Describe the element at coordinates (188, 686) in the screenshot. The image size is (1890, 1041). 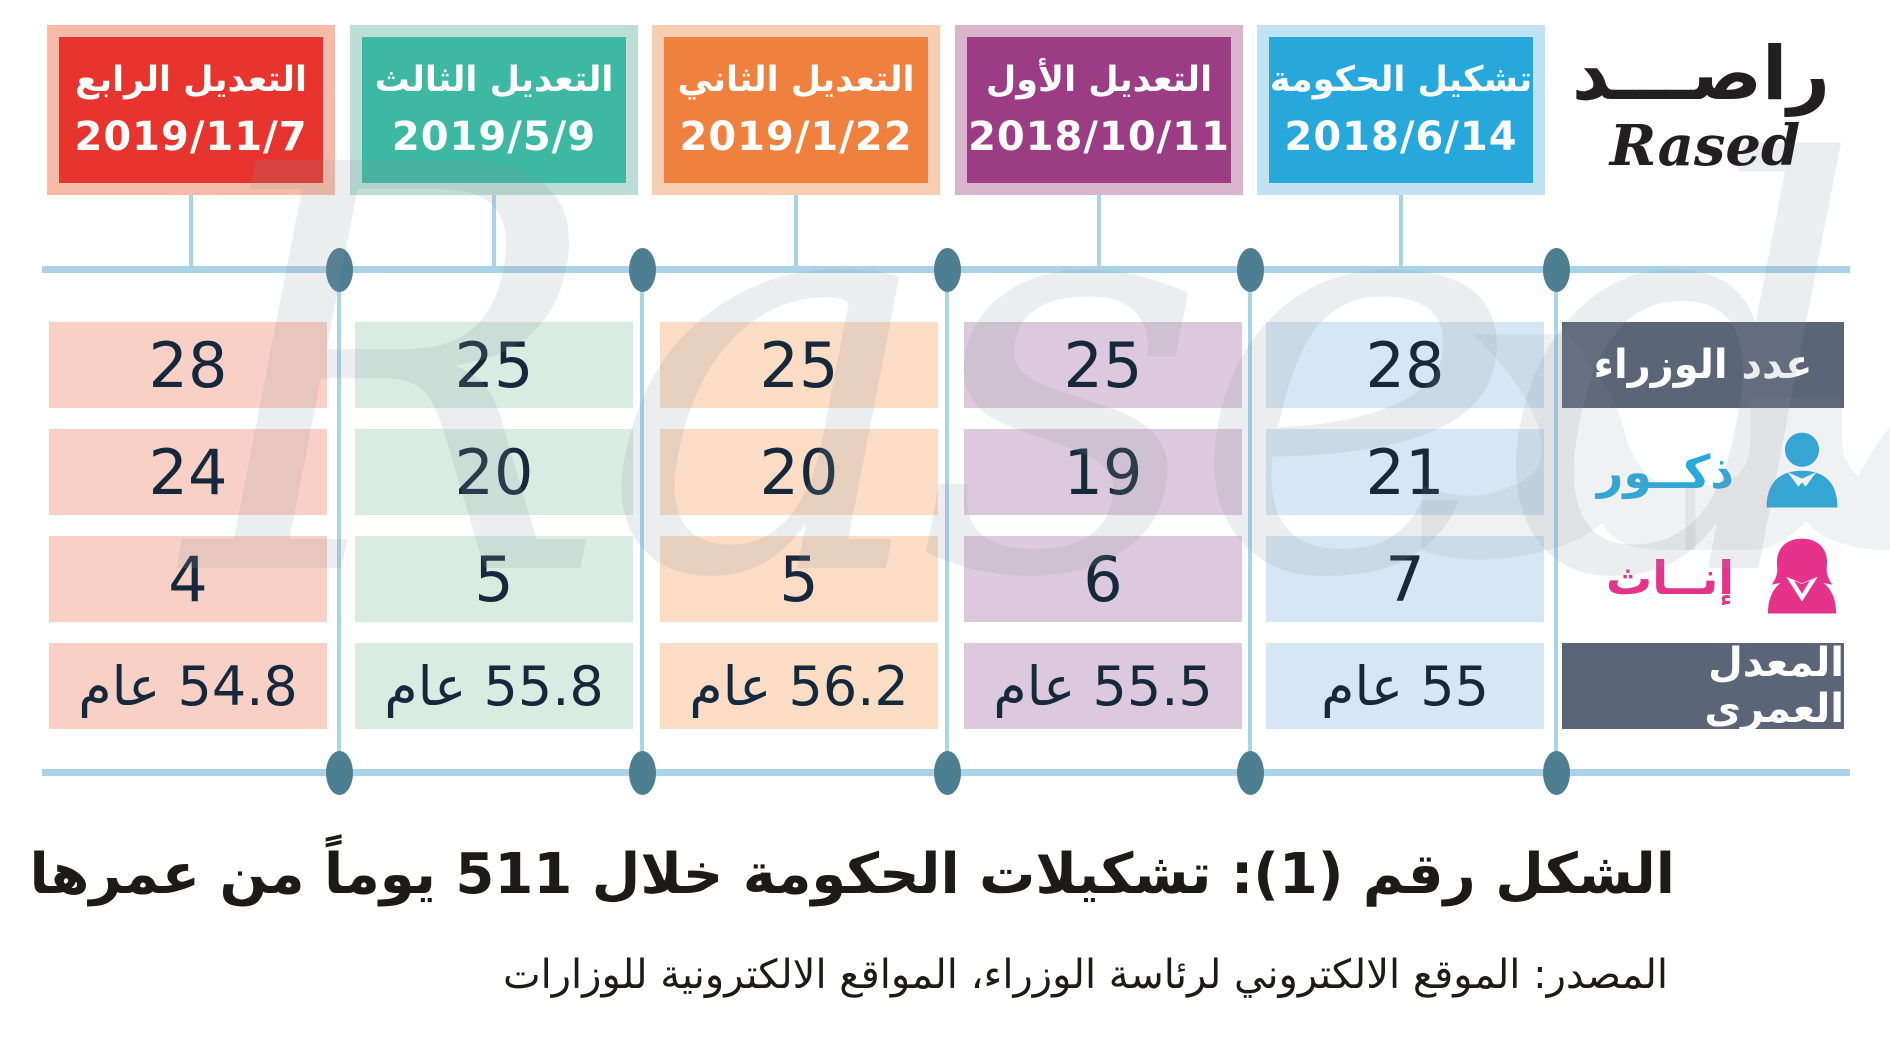
I see `cell-avg-age: 54.8 عام` at that location.